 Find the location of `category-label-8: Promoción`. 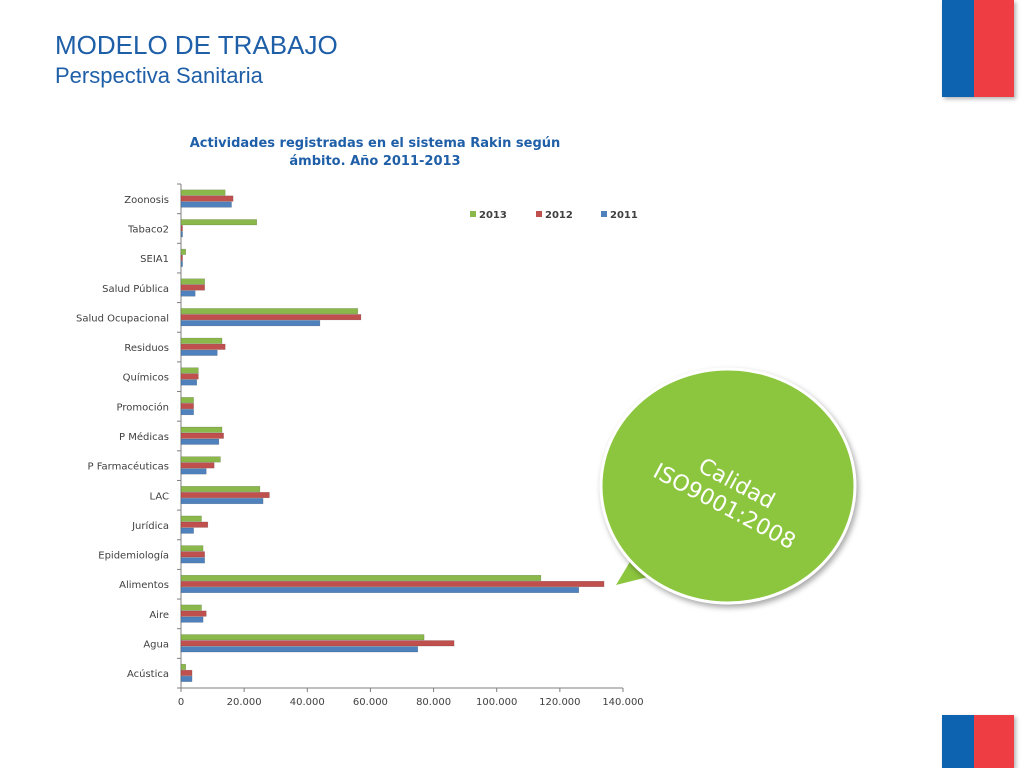

category-label-8: Promoción is located at coordinates (143, 407).